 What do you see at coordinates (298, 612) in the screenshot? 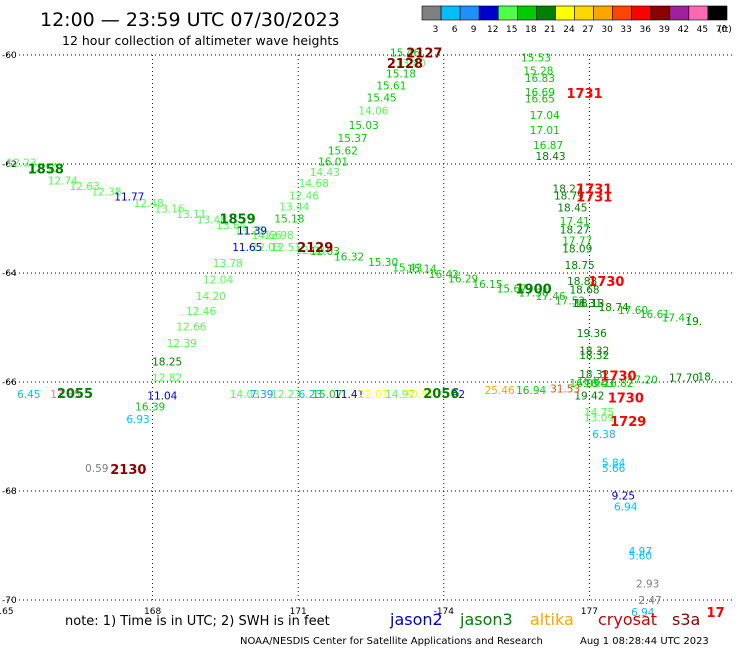
I see `x-tick-label: 171` at bounding box center [298, 612].